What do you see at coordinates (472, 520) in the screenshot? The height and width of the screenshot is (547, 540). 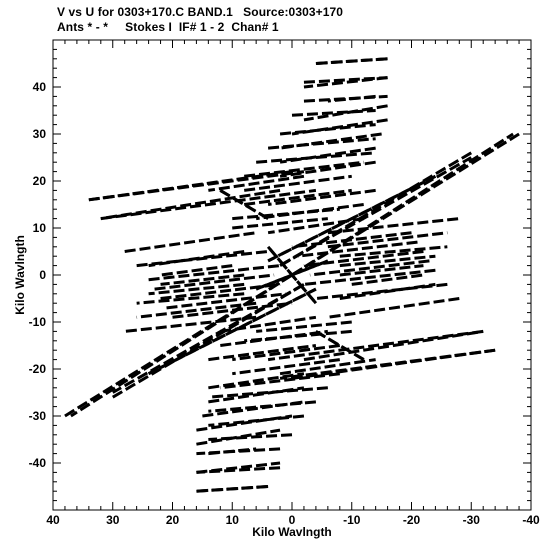 I see `x-tick-label: -30` at bounding box center [472, 520].